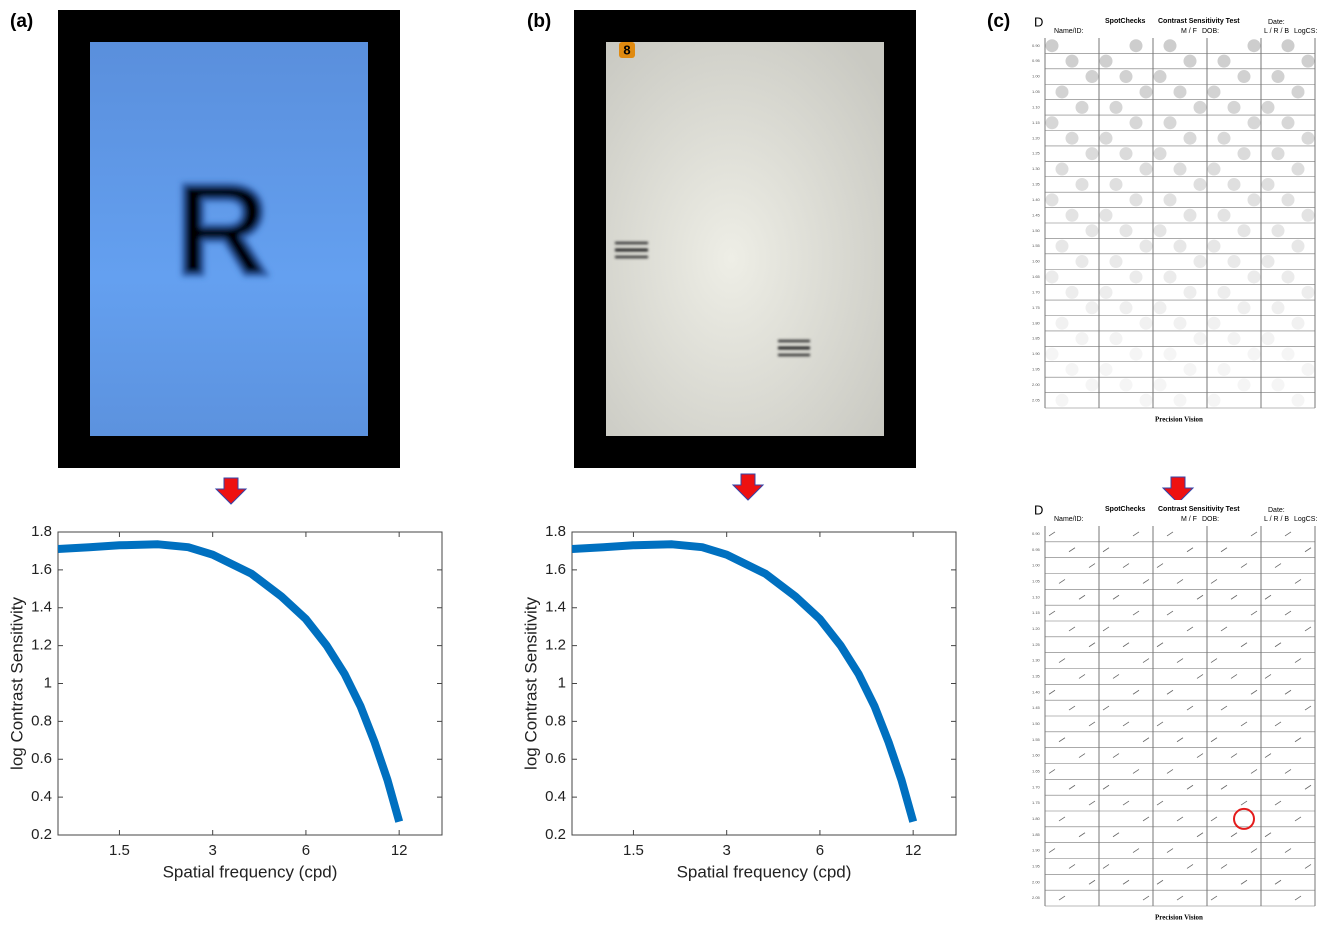  Describe the element at coordinates (1036, 276) in the screenshot. I see `row-label: 1.65` at that location.